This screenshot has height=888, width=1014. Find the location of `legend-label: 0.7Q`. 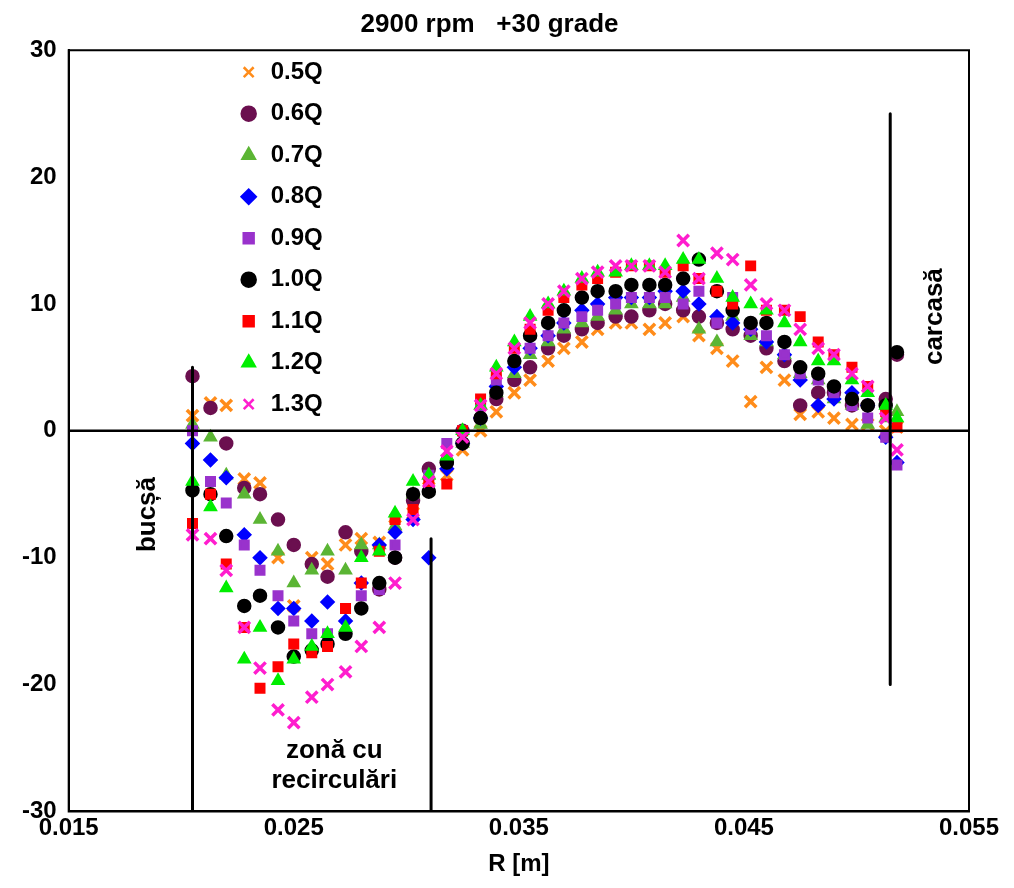

legend-label: 0.7Q is located at coordinates (296, 153).